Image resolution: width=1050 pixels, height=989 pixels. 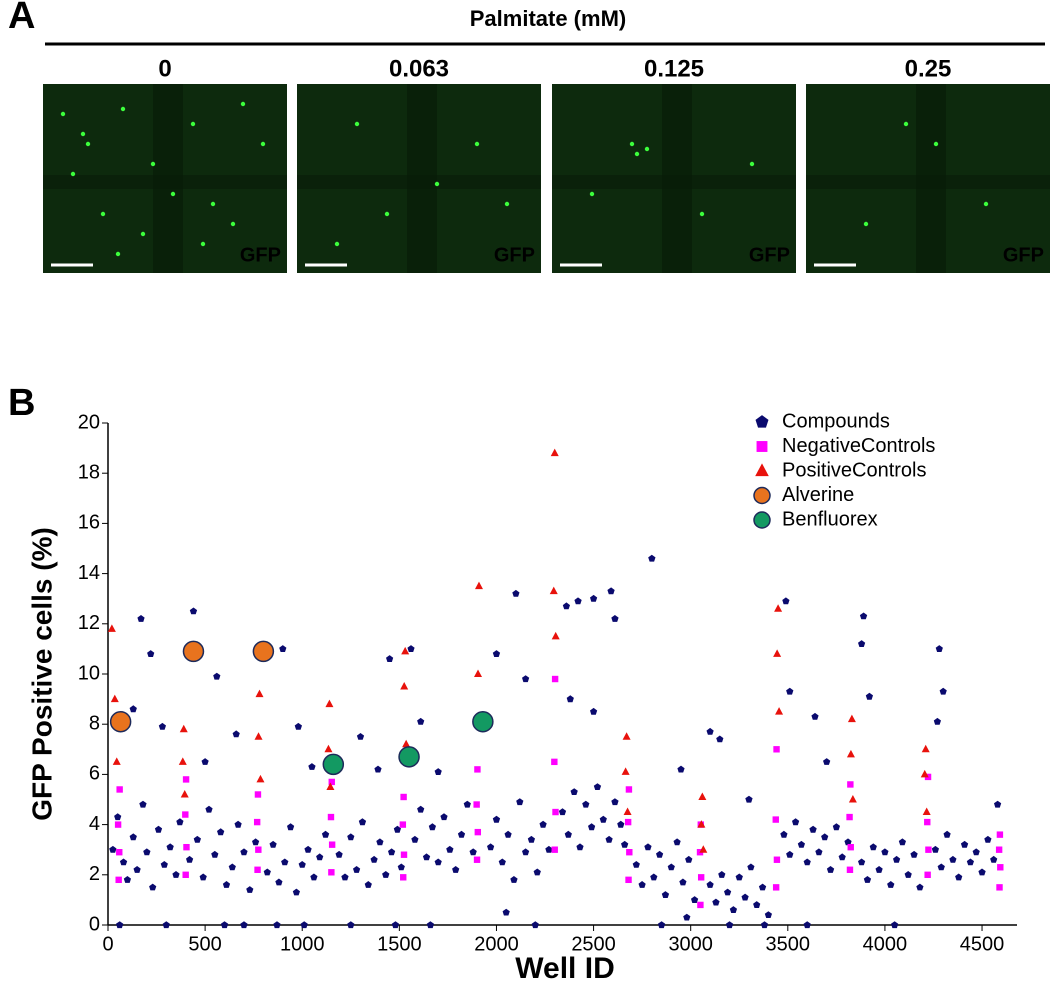 I want to click on y-tick-label: 16, so click(x=89, y=523).